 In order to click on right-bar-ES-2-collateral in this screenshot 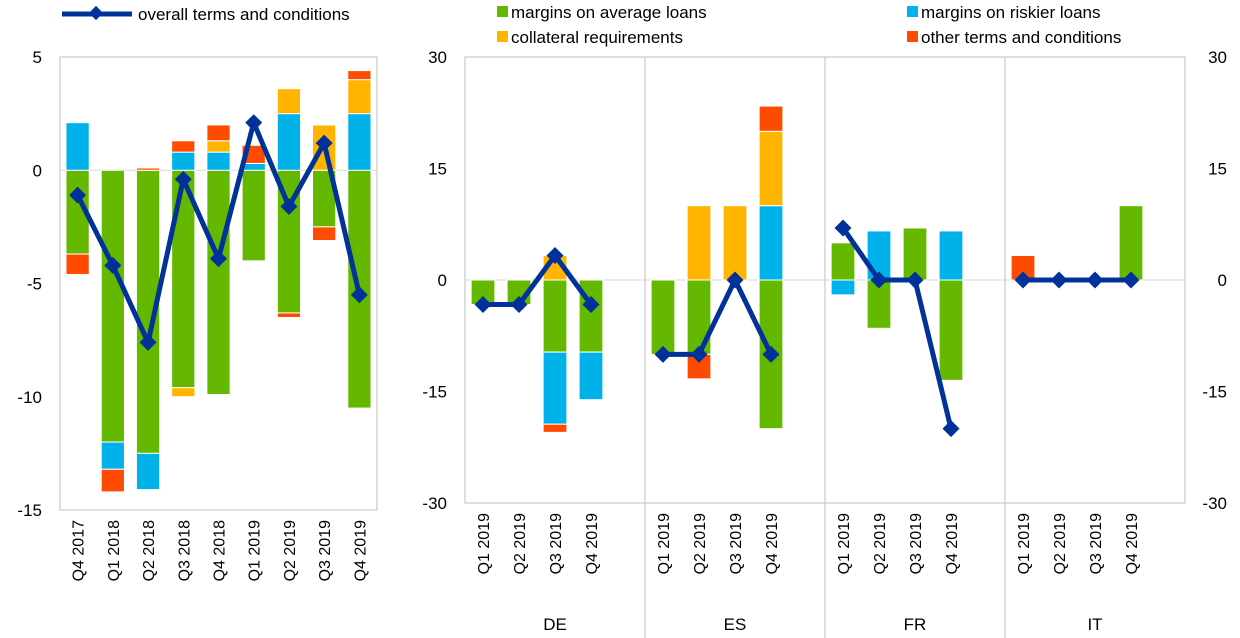, I will do `click(735, 243)`.